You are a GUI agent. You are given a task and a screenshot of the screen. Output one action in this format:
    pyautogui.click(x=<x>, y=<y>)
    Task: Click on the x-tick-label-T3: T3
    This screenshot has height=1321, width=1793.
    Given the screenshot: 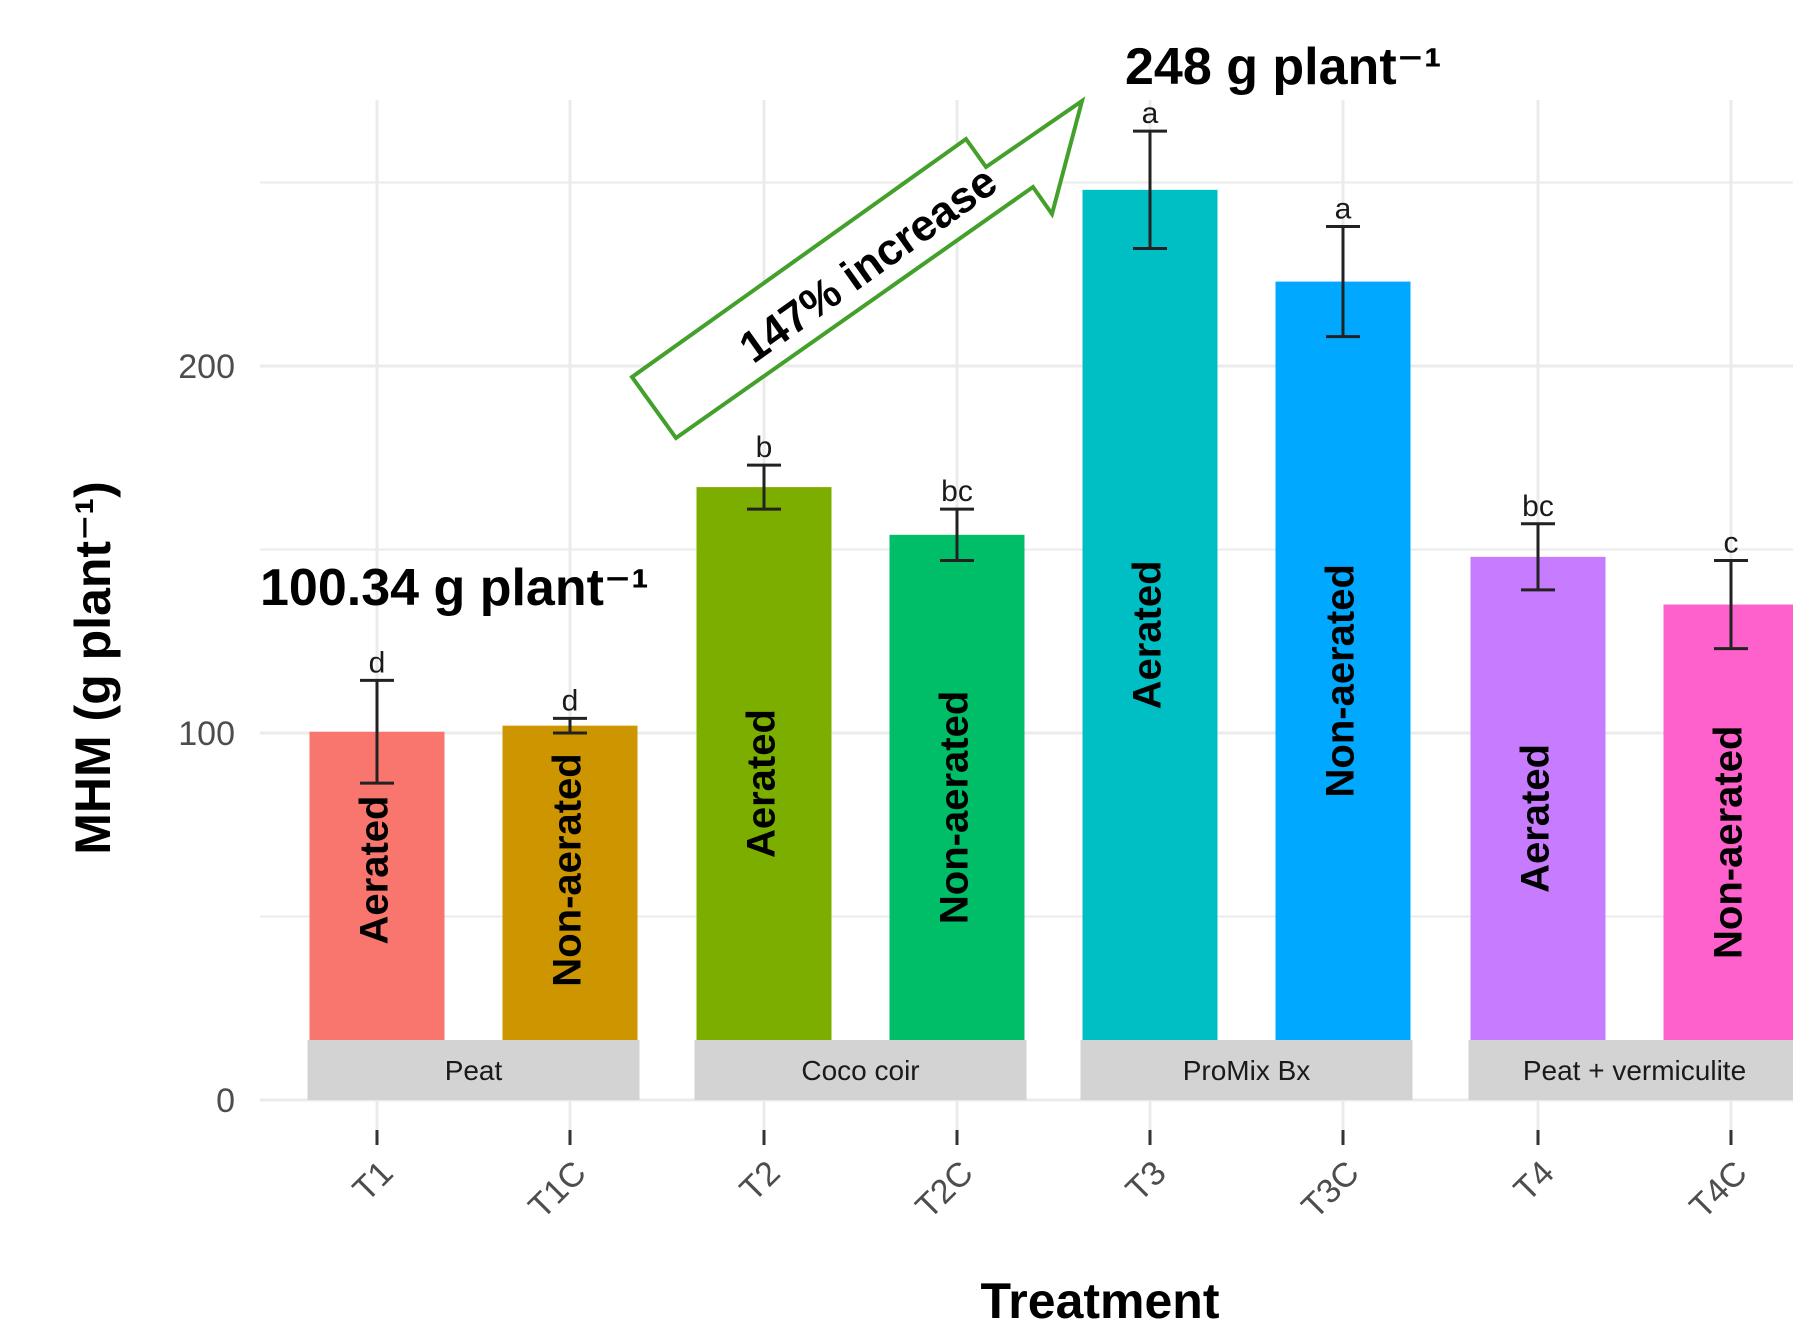 What is the action you would take?
    pyautogui.click(x=1146, y=1181)
    